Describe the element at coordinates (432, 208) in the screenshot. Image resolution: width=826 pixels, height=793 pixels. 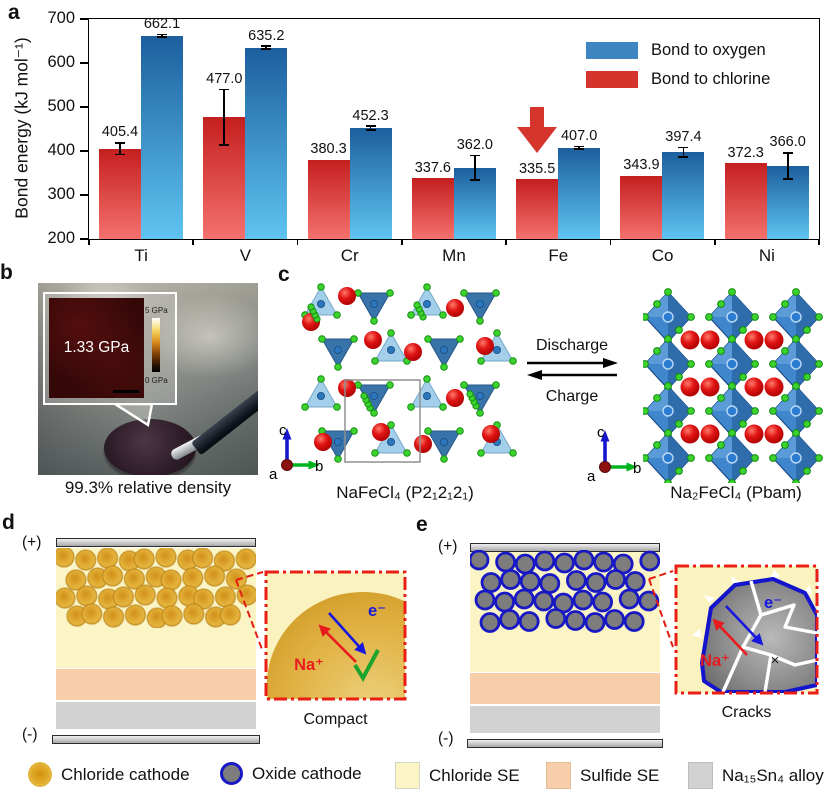
I see `bar-bond-to-chlorine-Mn` at that location.